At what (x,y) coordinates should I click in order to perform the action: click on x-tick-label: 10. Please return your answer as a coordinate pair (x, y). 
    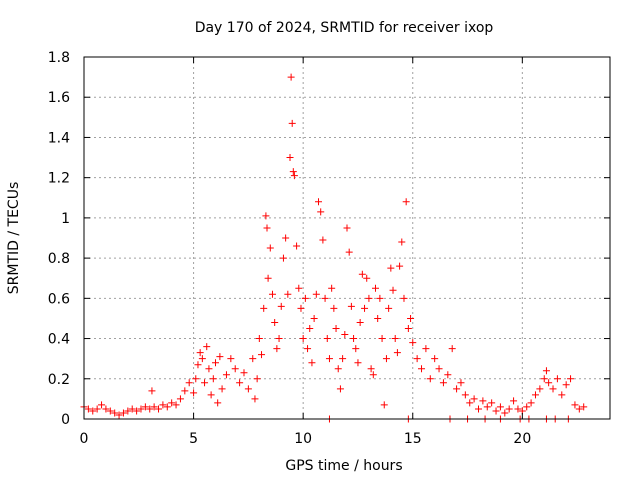
    Looking at the image, I should click on (303, 439).